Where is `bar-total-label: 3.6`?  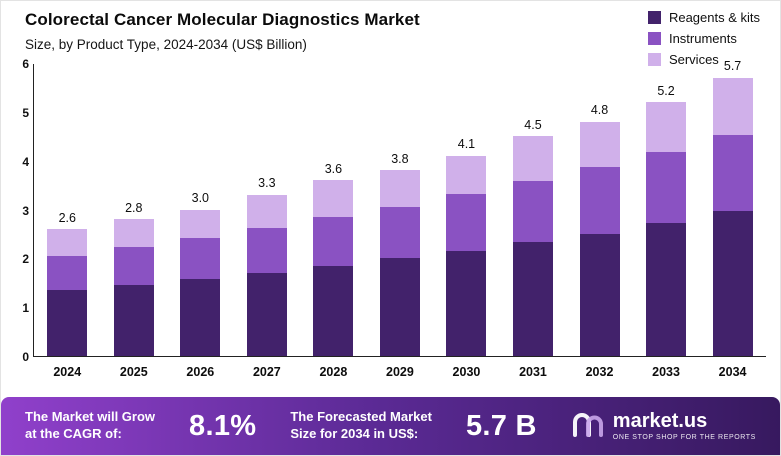
bar-total-label: 3.6 is located at coordinates (333, 168).